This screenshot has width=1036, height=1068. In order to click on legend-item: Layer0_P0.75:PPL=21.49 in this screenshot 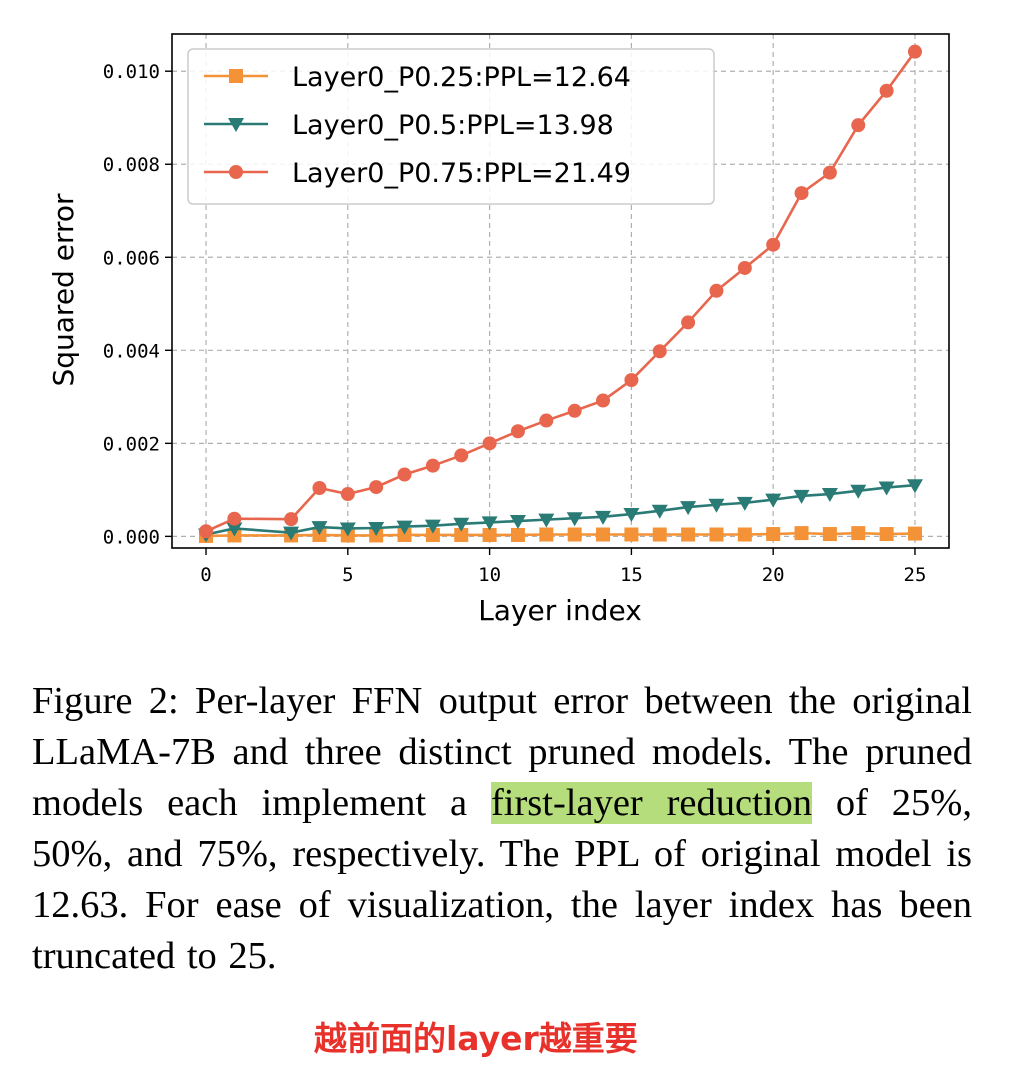, I will do `click(417, 173)`.